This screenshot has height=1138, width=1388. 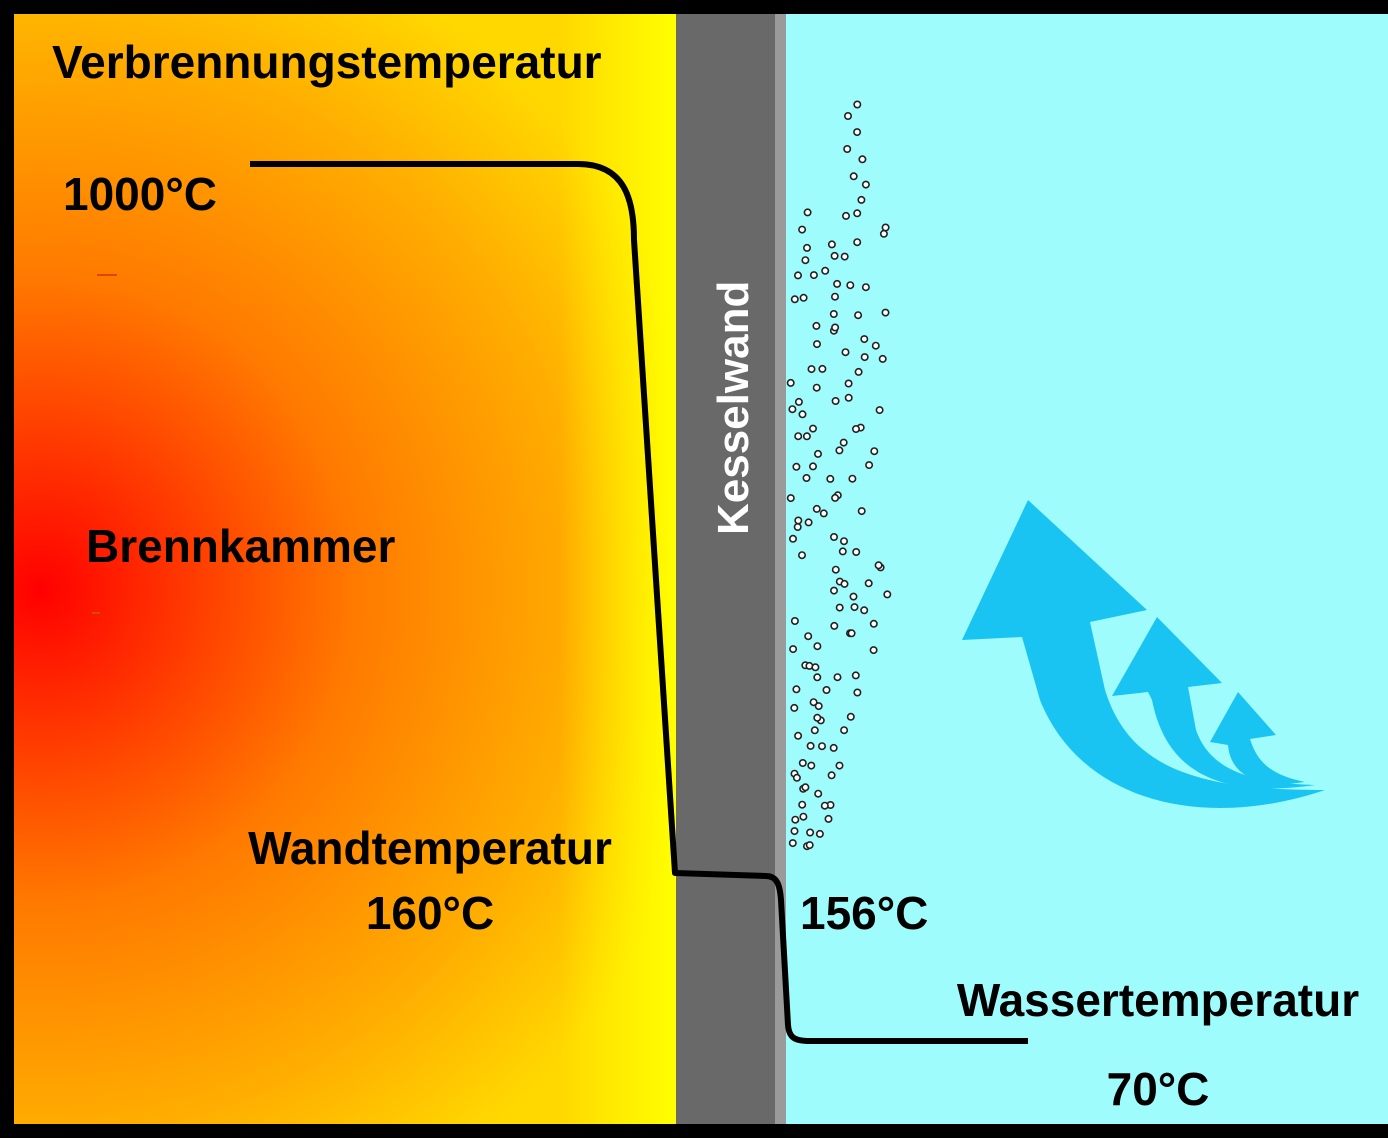 What do you see at coordinates (864, 913) in the screenshot?
I see `wall-water-side-temperature: 156°C` at bounding box center [864, 913].